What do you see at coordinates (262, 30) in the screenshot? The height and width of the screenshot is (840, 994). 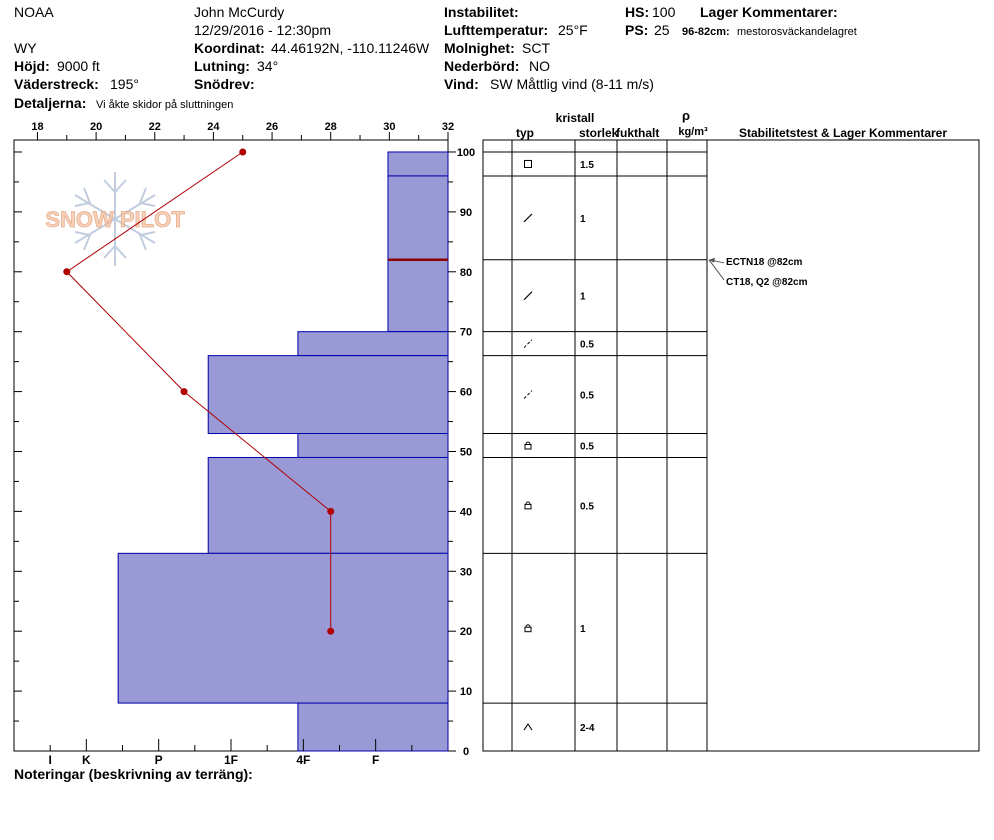 I see `observation-datetime: 12/29/2016 - 12:30pm` at bounding box center [262, 30].